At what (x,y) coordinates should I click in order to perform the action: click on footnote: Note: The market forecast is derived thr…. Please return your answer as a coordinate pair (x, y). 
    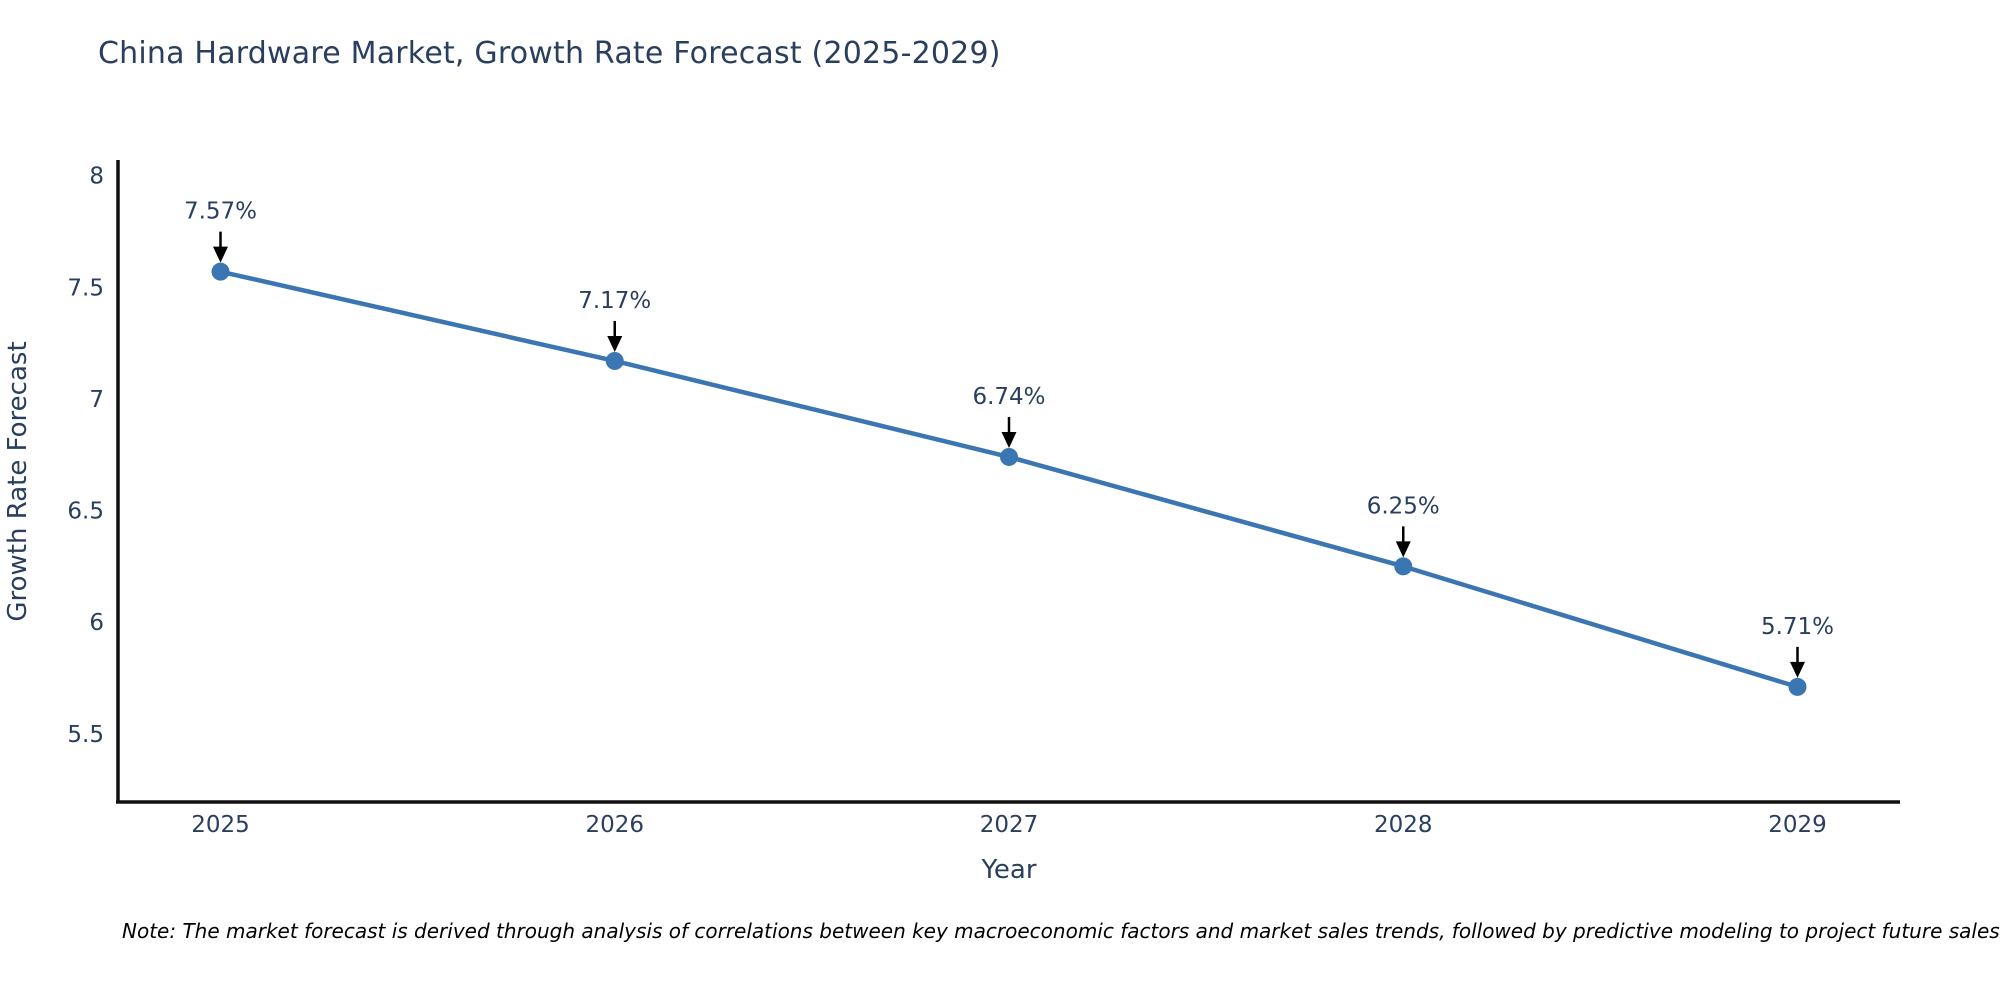
    Looking at the image, I should click on (1061, 931).